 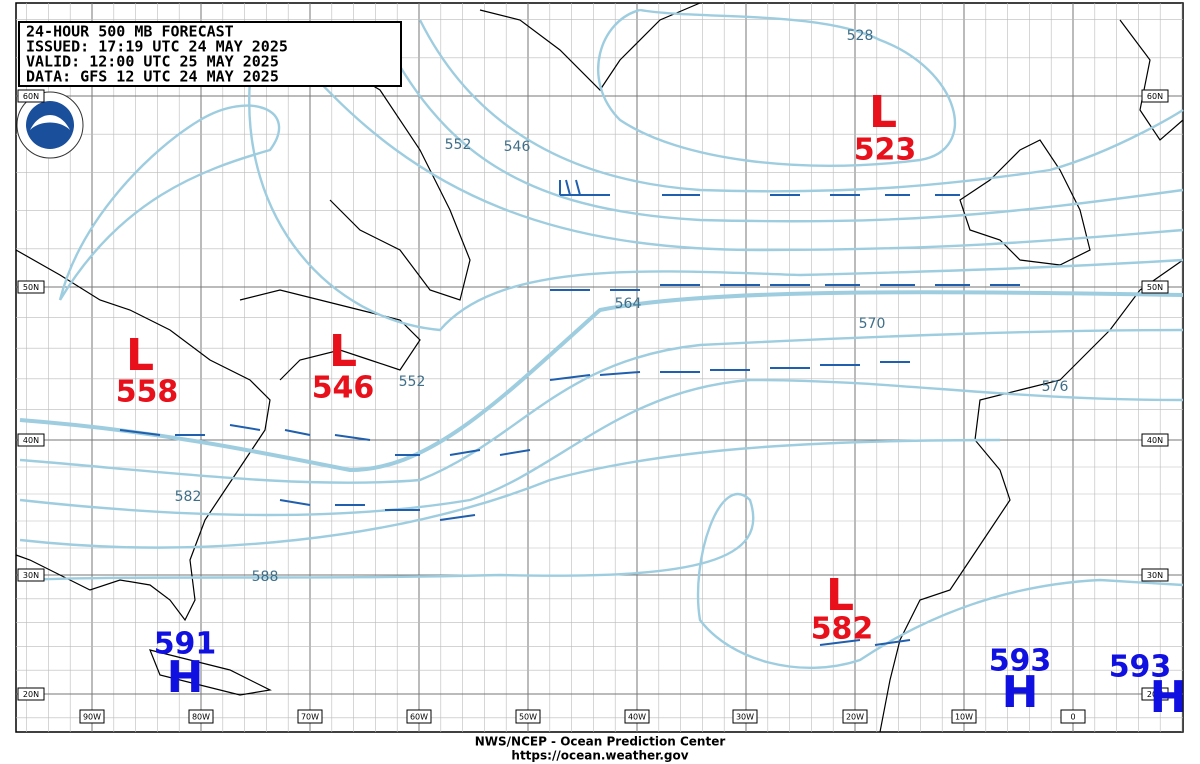 I want to click on lon-label: 30W, so click(x=745, y=717).